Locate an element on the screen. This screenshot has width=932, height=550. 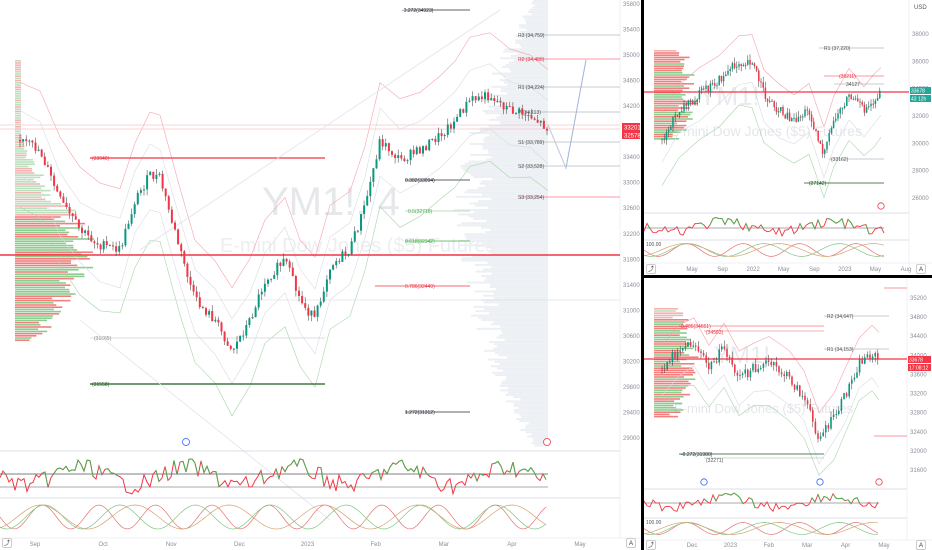
top-right-candlesticks is located at coordinates (771, 106).